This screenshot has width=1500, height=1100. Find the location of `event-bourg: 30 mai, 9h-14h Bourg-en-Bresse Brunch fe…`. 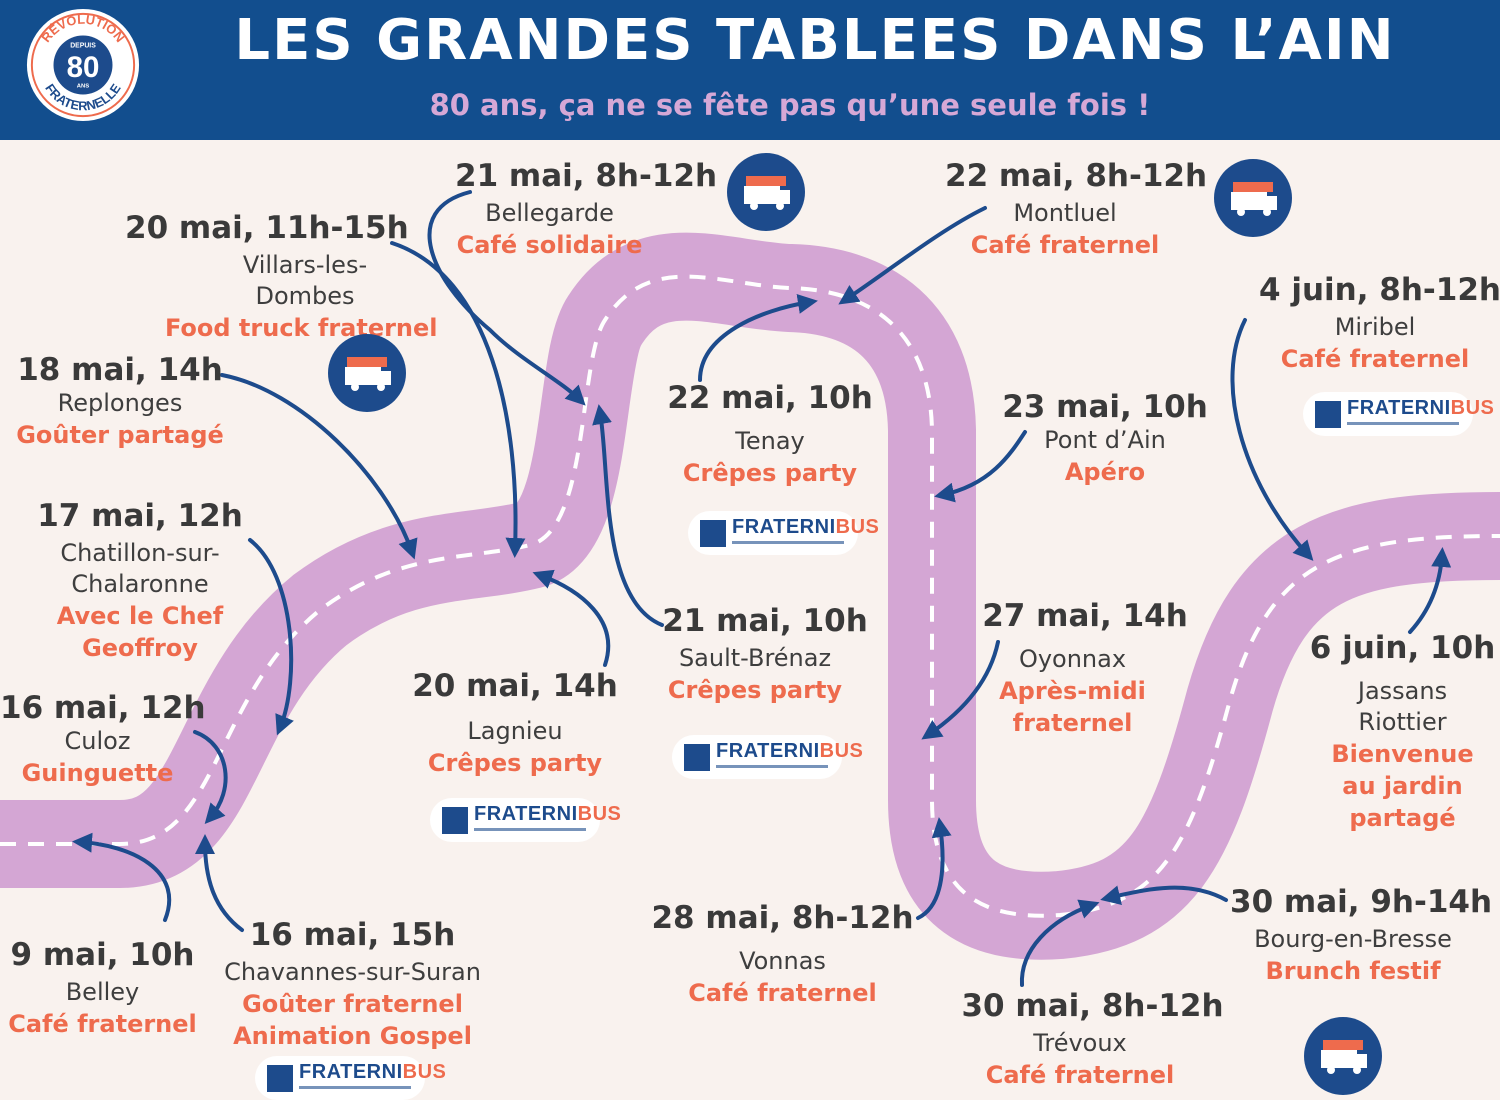

event-bourg: 30 mai, 9h-14h Bourg-en-Bresse Brunch fe… is located at coordinates (1361, 935).